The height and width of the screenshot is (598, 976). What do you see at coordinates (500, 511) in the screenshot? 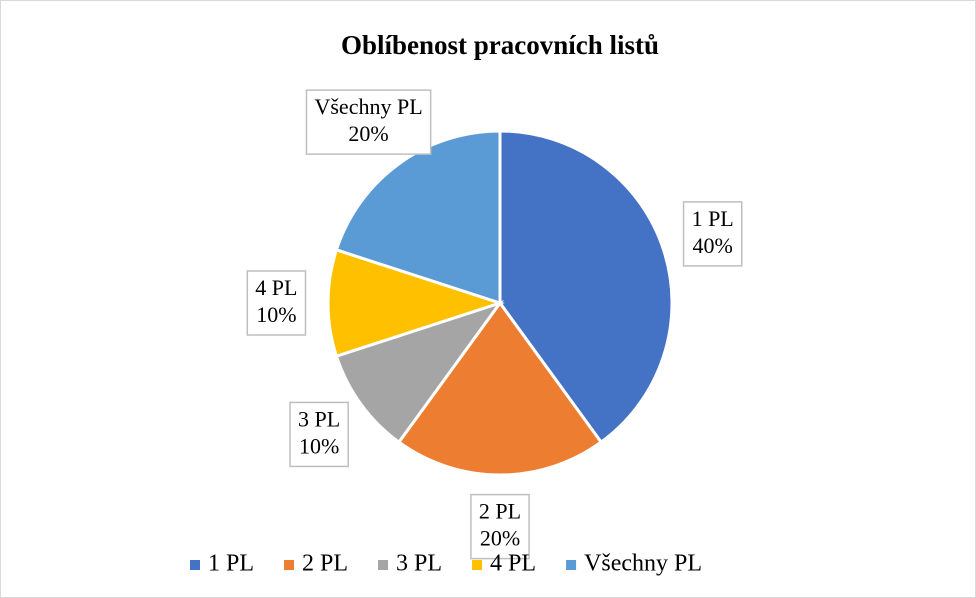
I see `label-category: 2 PL` at bounding box center [500, 511].